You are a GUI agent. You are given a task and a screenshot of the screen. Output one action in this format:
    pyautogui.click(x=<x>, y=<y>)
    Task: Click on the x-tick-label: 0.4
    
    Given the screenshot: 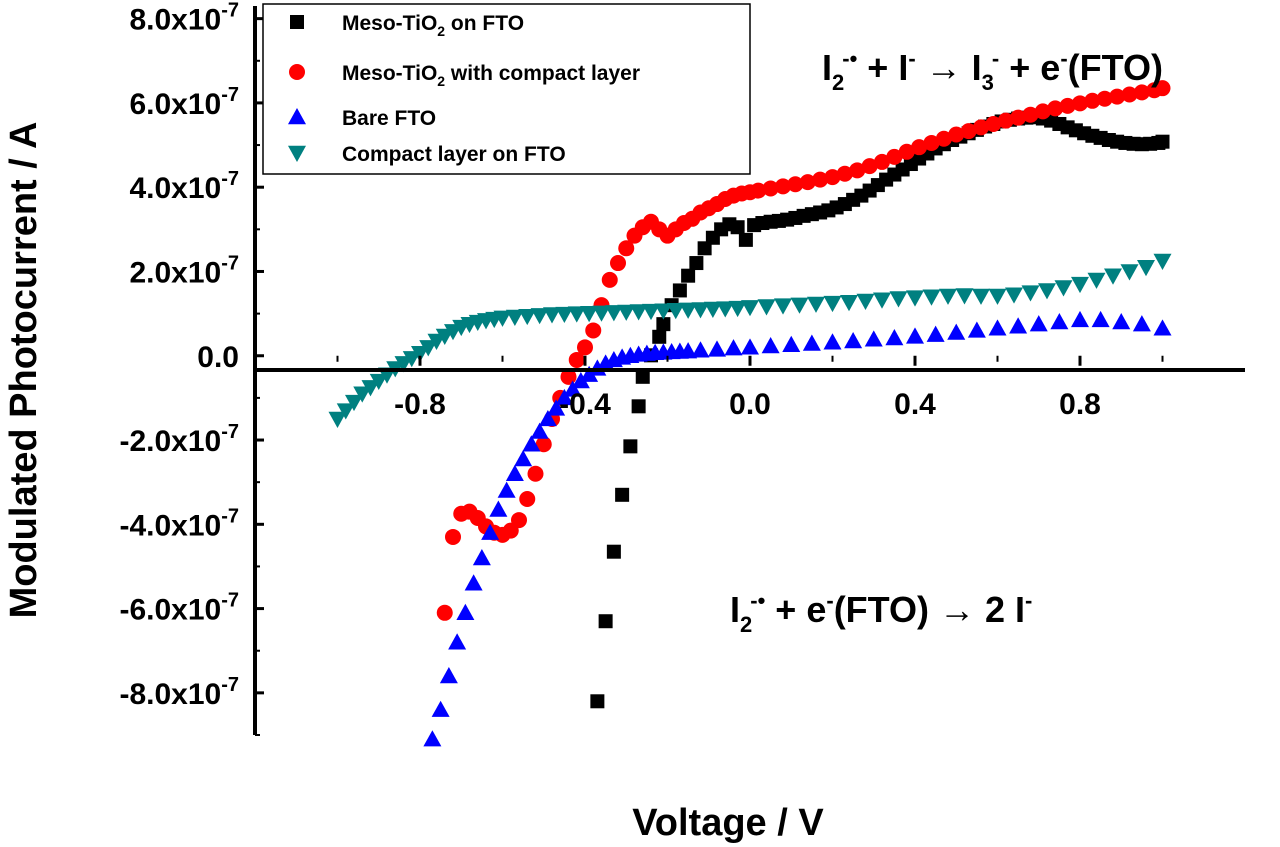 What is the action you would take?
    pyautogui.click(x=915, y=404)
    